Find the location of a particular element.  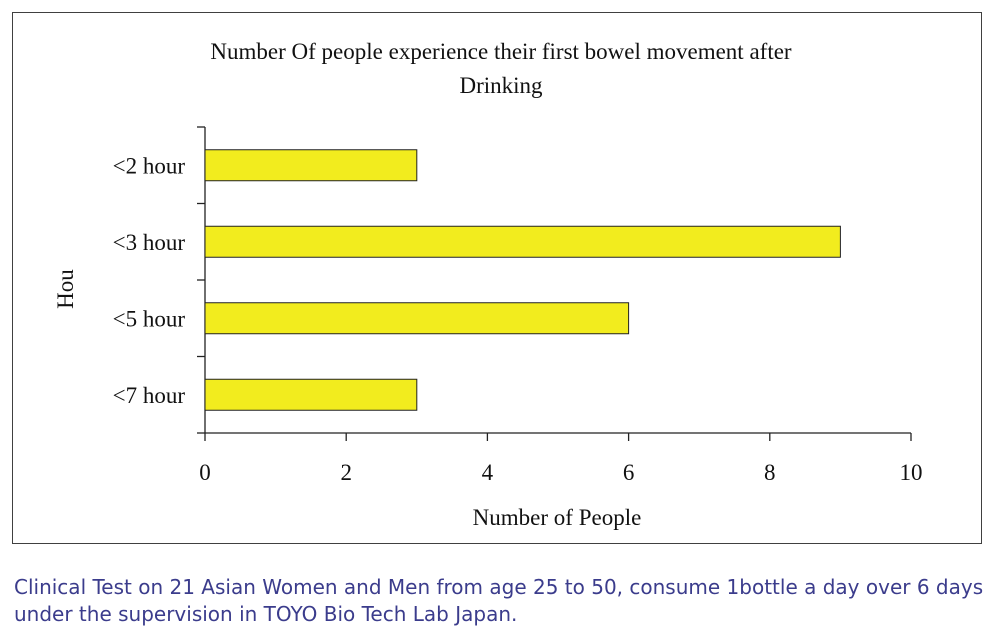

x-tick-label: 10 is located at coordinates (911, 472).